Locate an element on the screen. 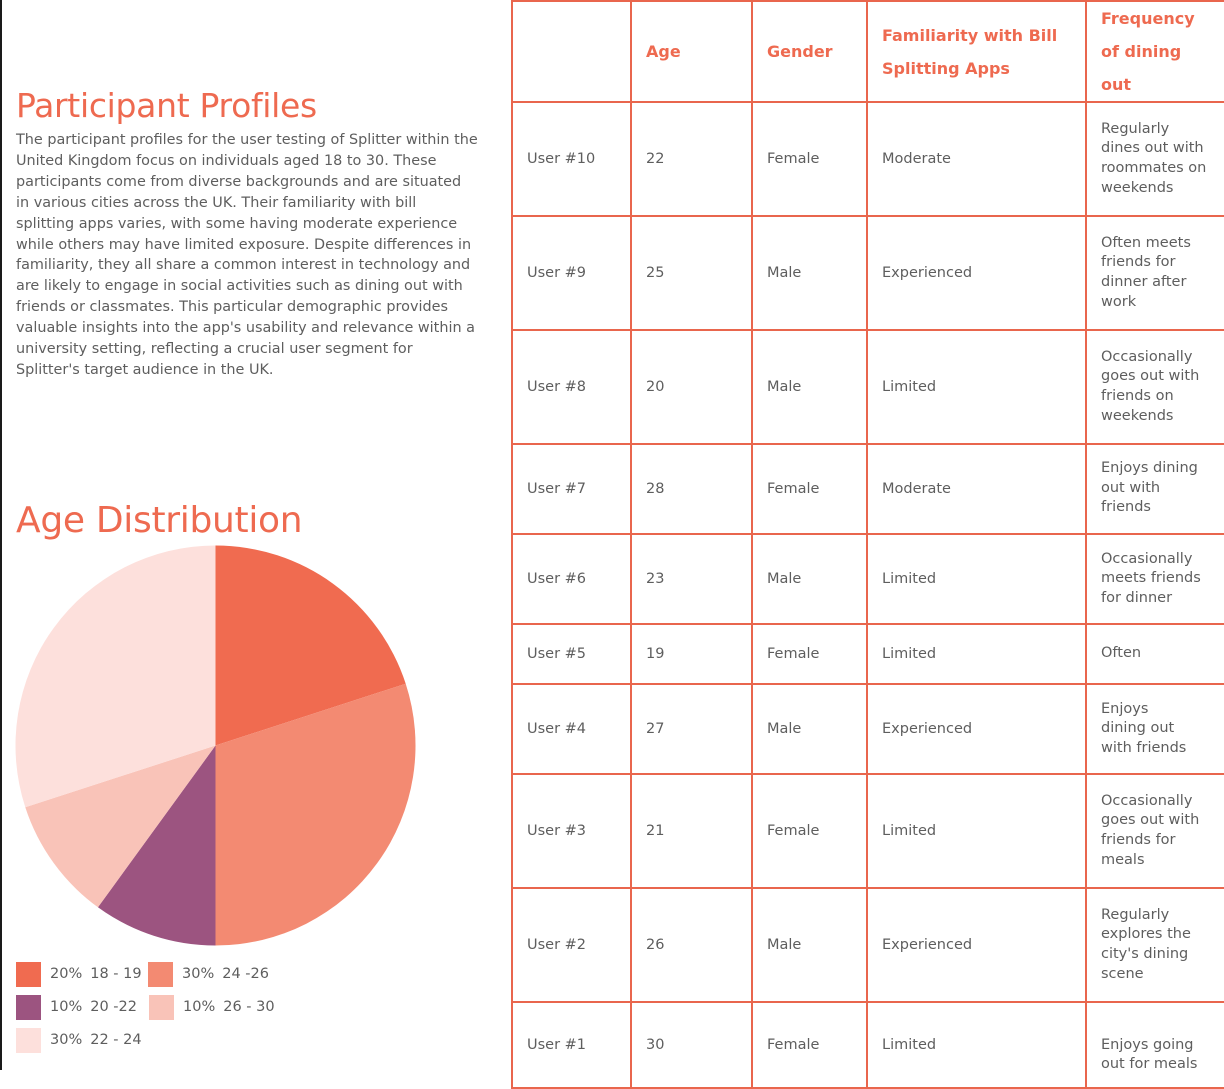  cell-age: 20 is located at coordinates (691, 387).